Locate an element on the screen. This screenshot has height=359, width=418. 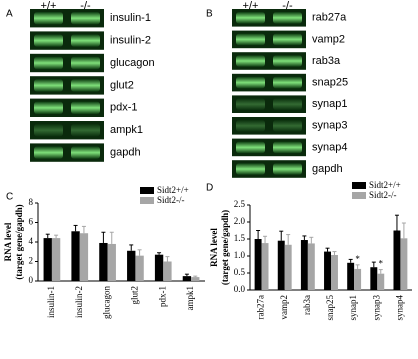
panel-label: D is located at coordinates (209, 188).